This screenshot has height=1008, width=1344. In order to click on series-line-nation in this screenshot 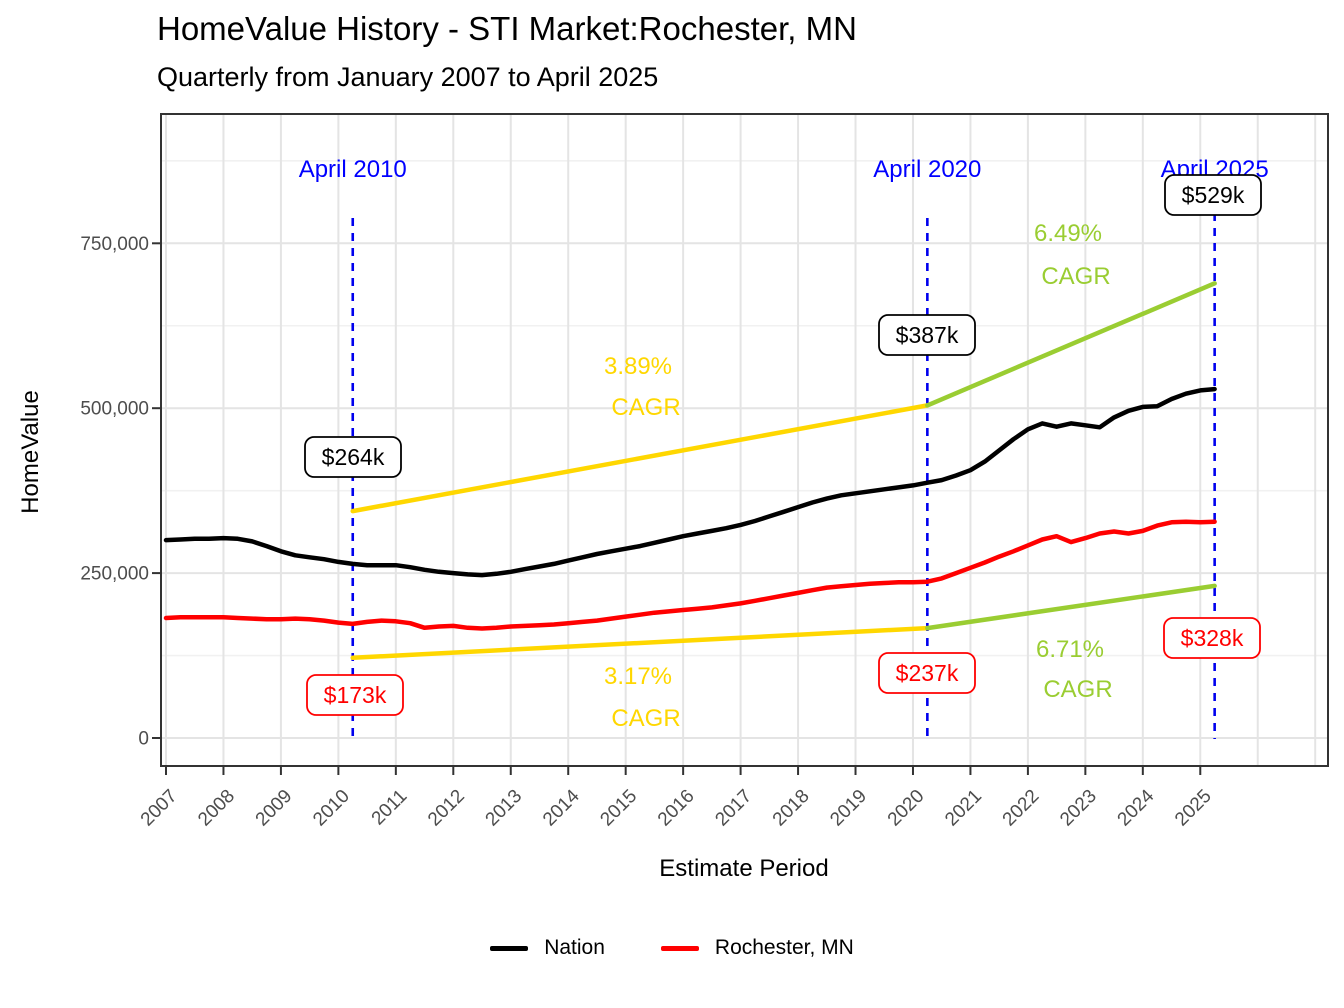, I will do `click(690, 482)`.